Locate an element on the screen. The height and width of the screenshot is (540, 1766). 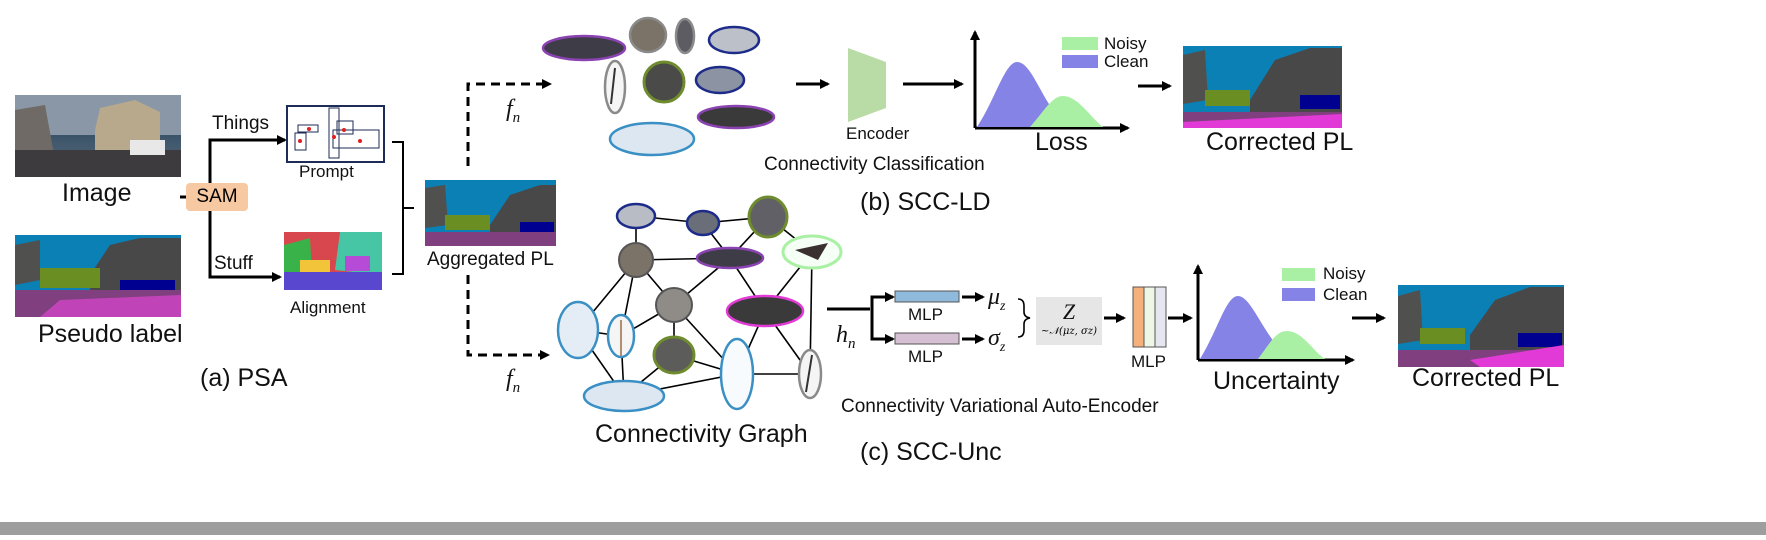
things-label: Things is located at coordinates (241, 123).